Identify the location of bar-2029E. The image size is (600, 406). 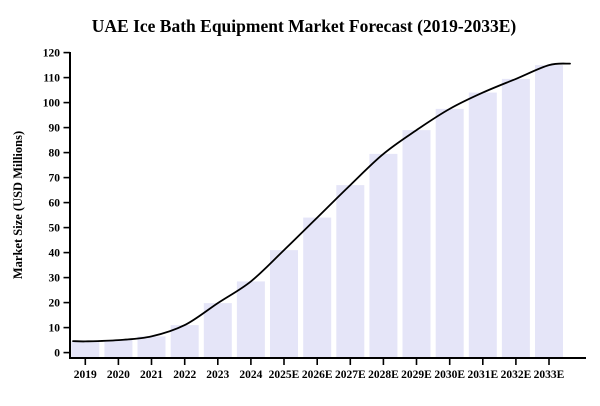
(416, 244).